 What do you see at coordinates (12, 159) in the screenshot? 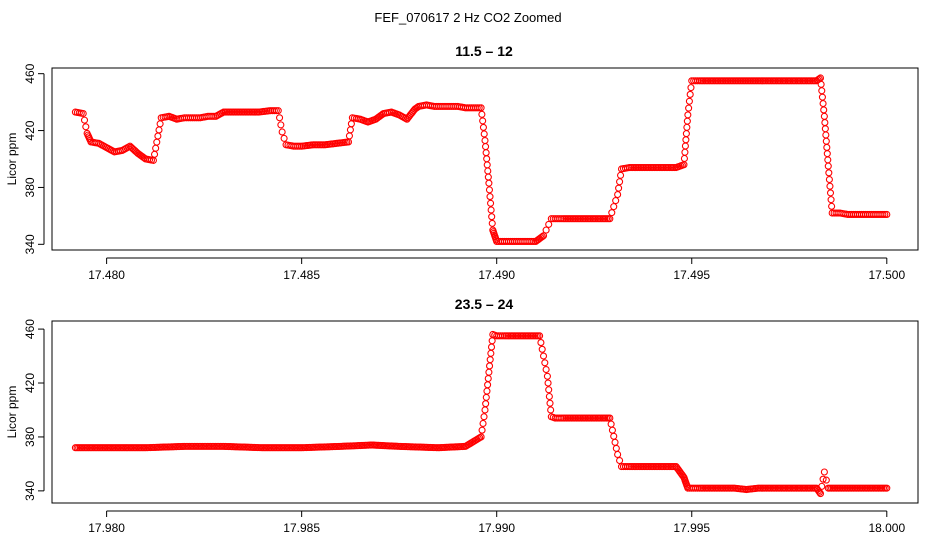
I see `panel-top-y-axis-label: Licor ppm` at bounding box center [12, 159].